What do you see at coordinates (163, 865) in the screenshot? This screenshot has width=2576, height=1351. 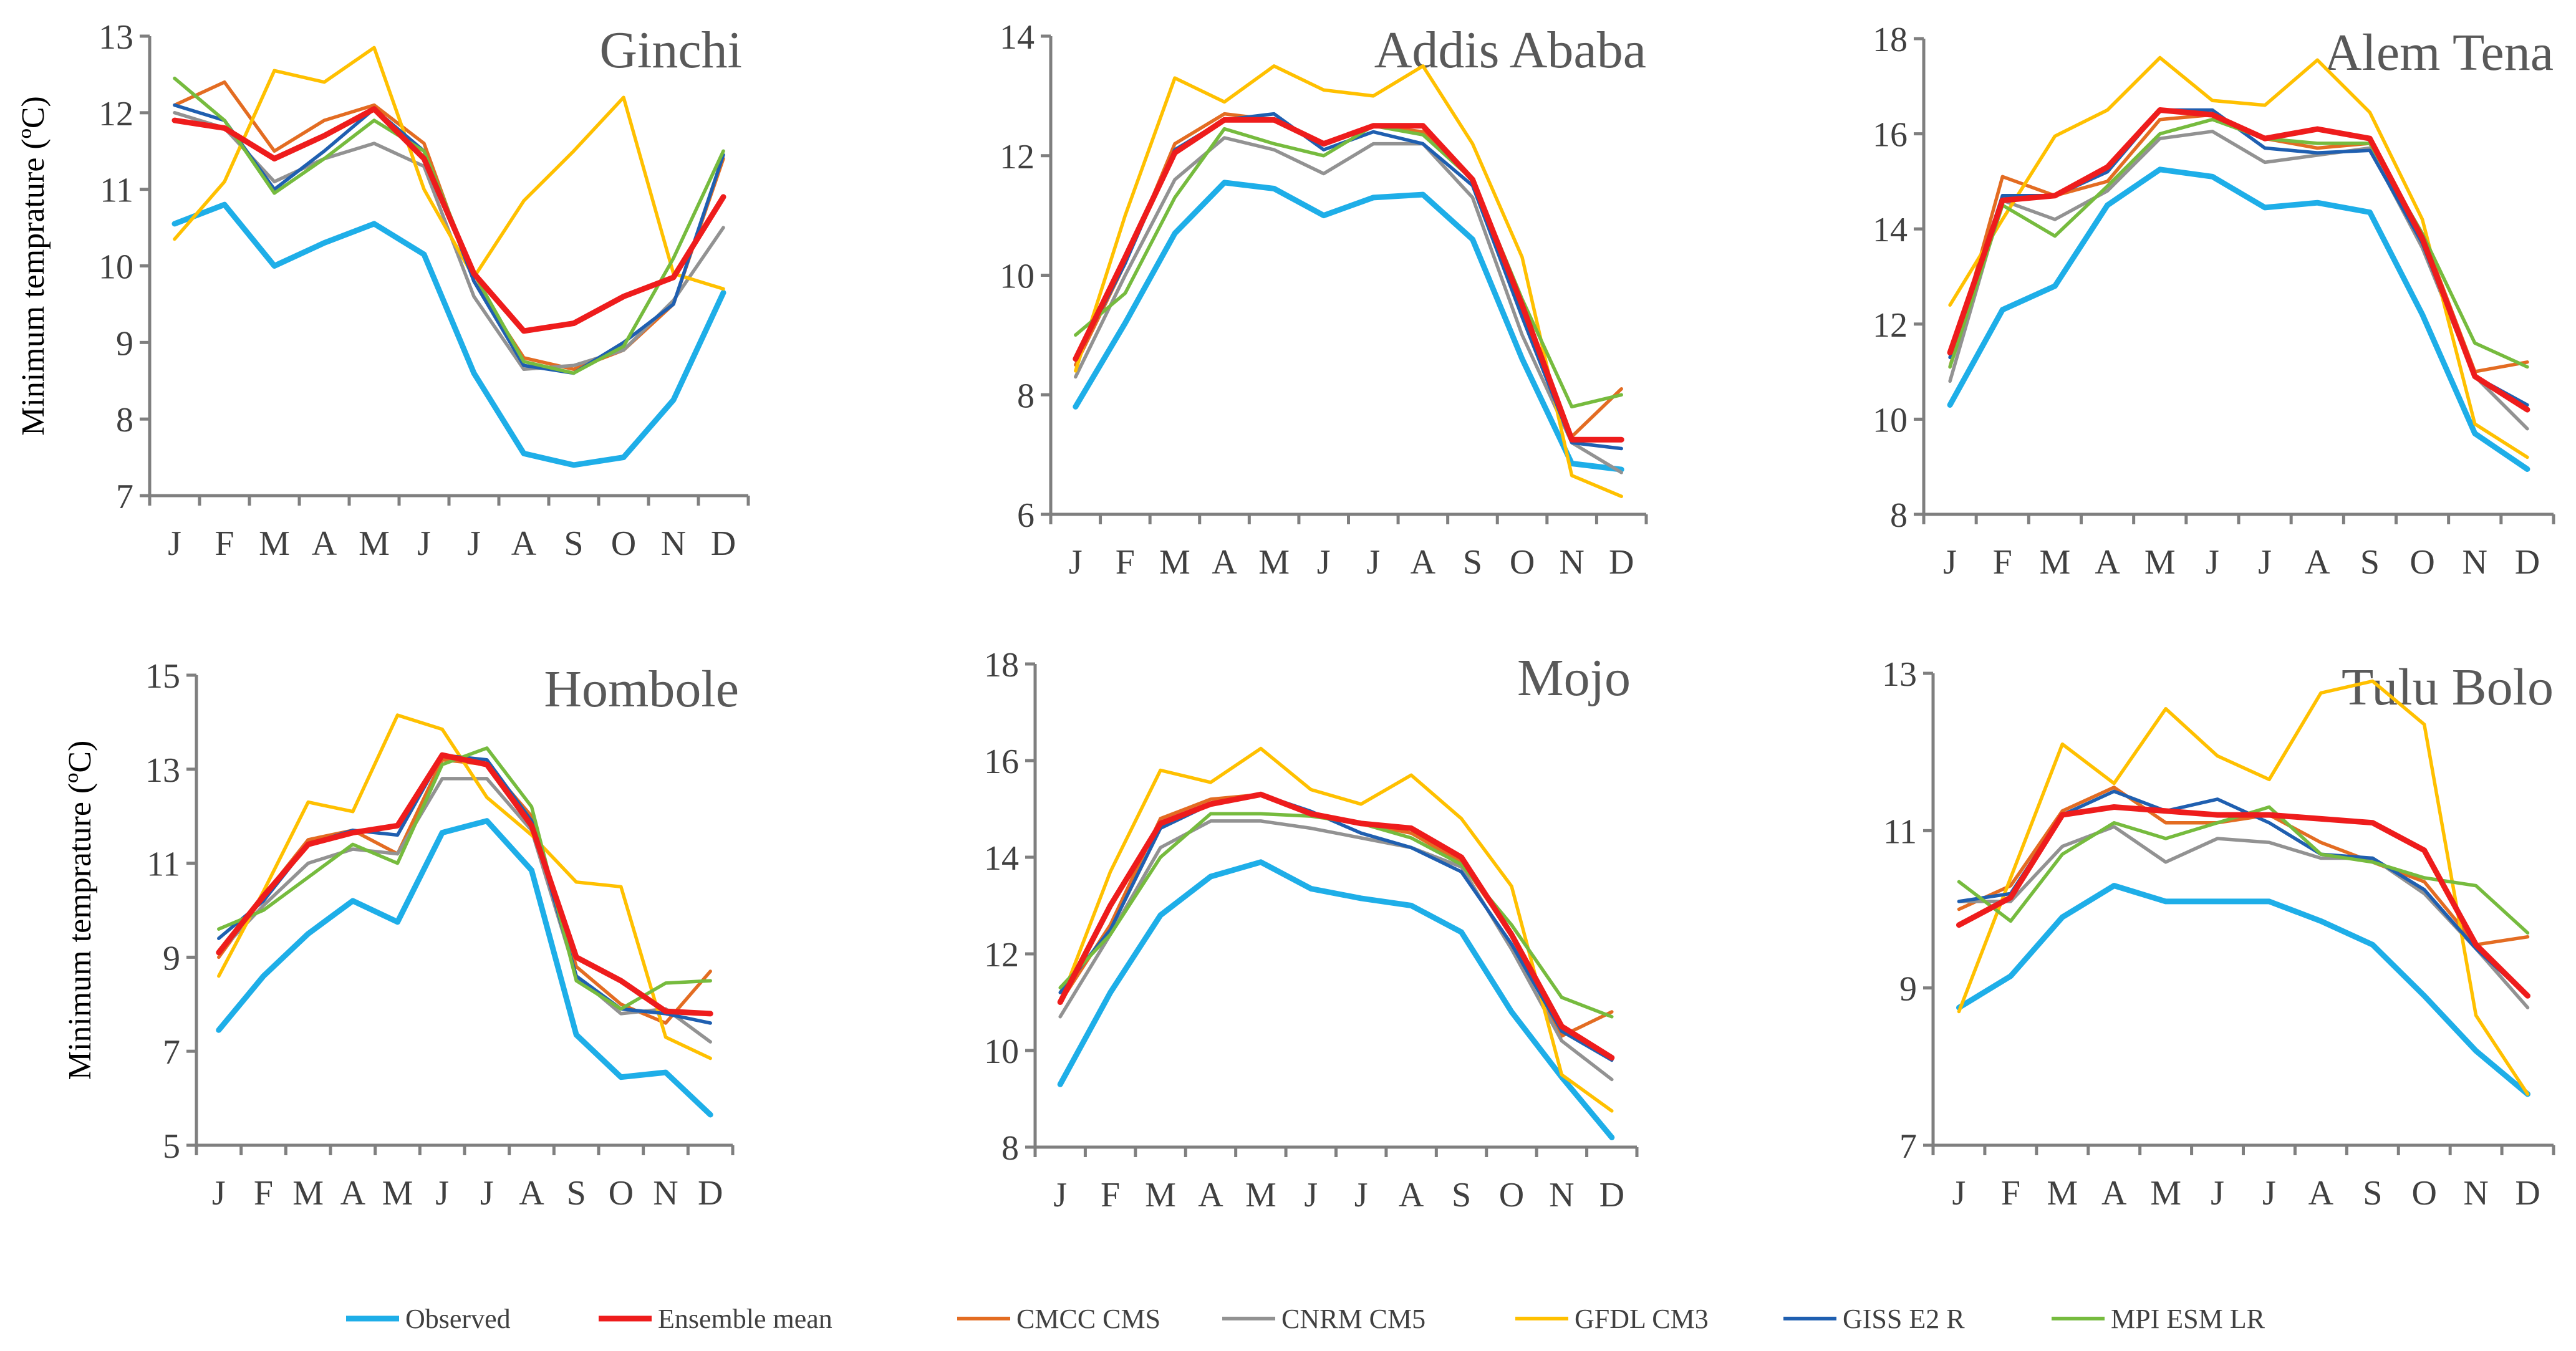 I see `y-tick-label: 11` at bounding box center [163, 865].